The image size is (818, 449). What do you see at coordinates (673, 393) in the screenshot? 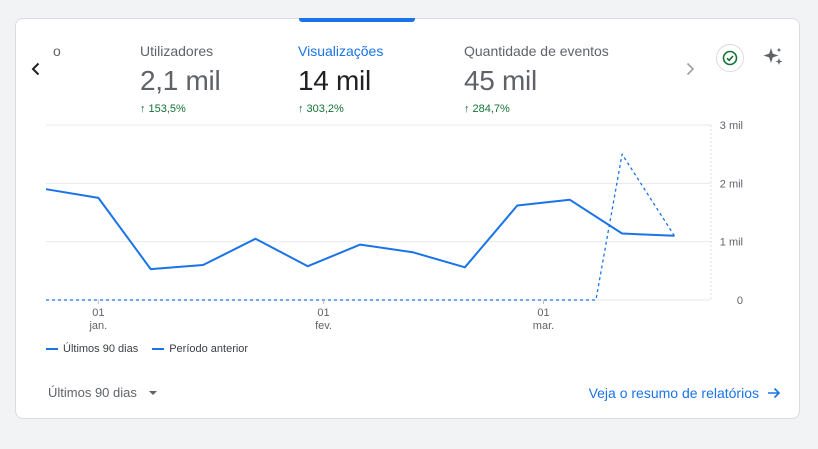
I see `view-reports-label: Veja o resumo de relatórios` at bounding box center [673, 393].